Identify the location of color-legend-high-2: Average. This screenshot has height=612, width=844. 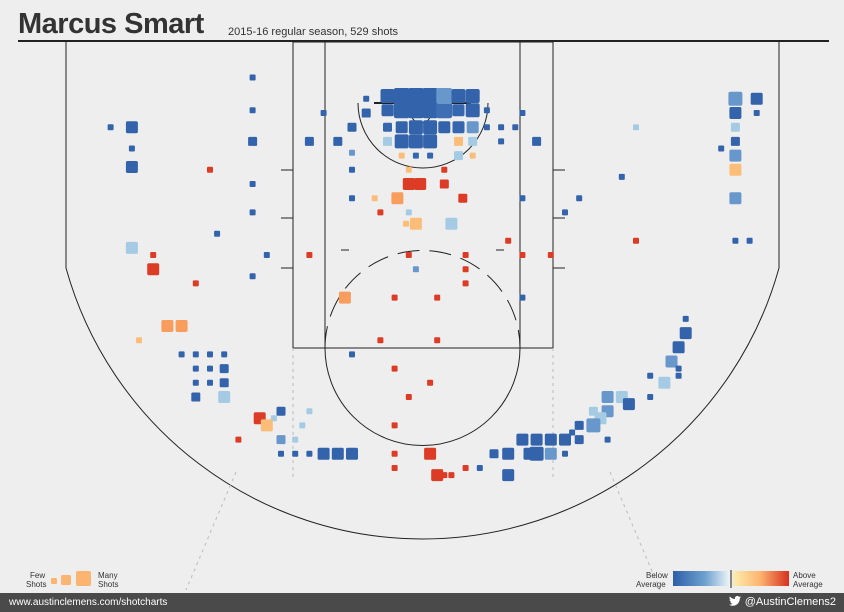
(808, 584).